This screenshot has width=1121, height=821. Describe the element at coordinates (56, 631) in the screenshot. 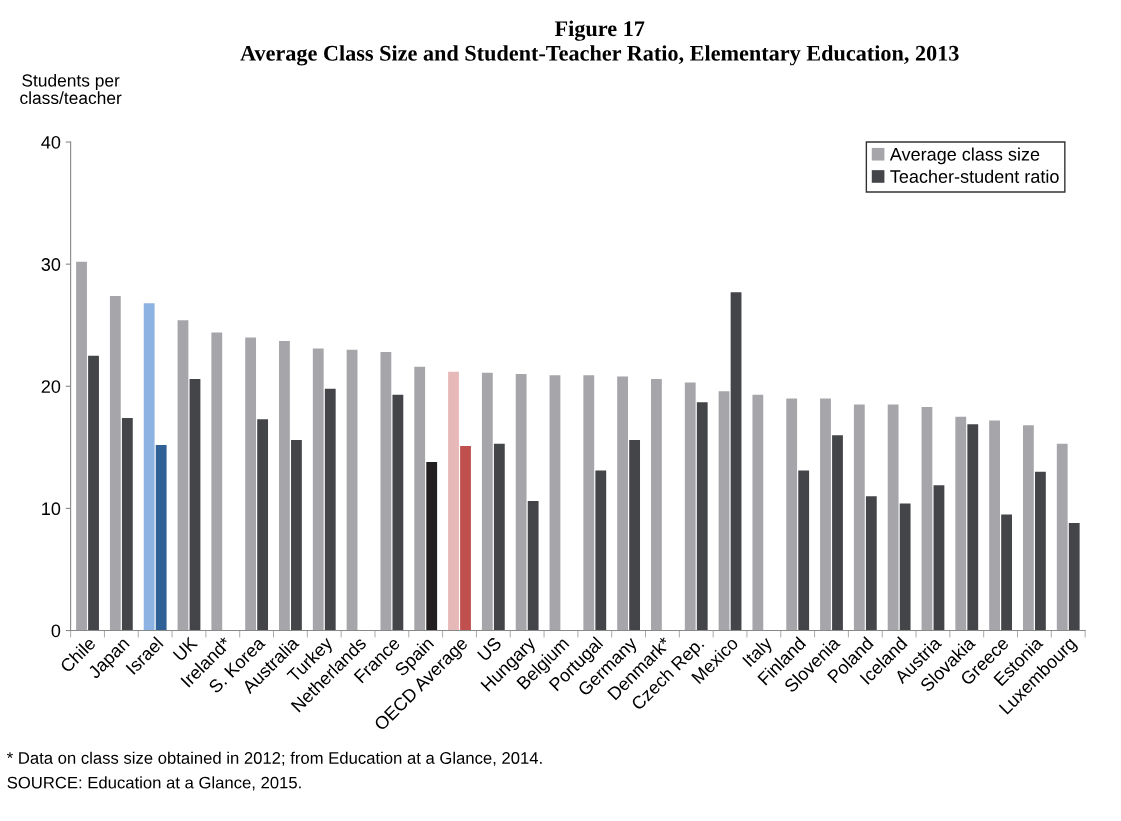

I see `y-tick-label: 0` at that location.